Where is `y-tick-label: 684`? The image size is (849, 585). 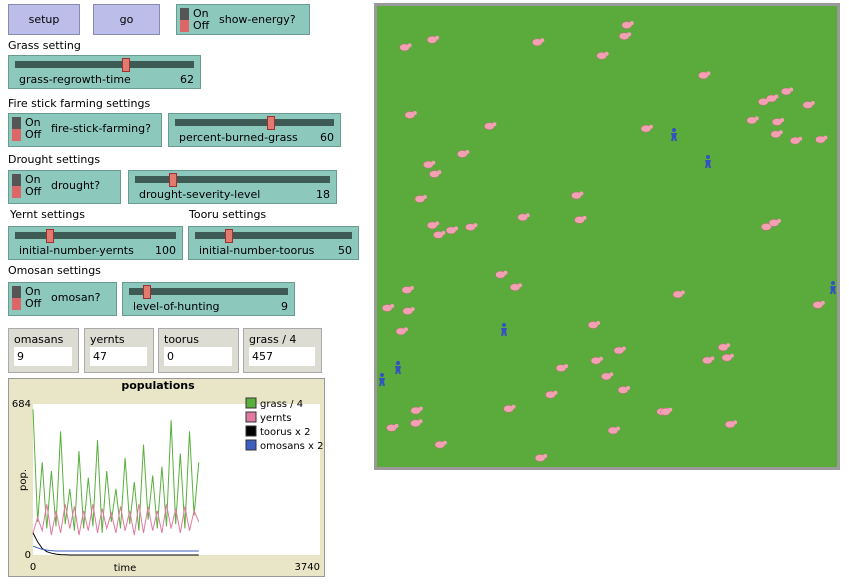
y-tick-label: 684 is located at coordinates (21, 404).